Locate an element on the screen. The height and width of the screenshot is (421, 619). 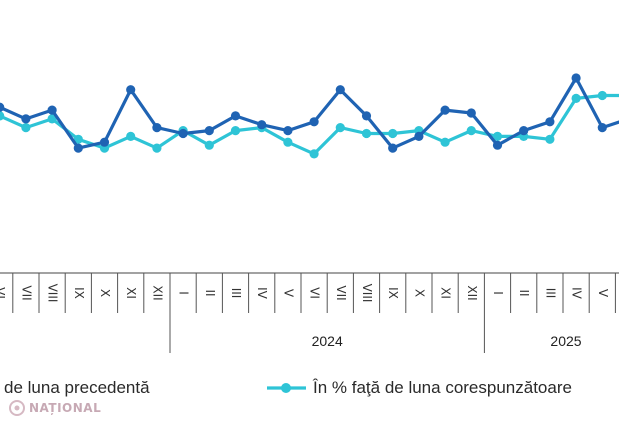
watermark-icon is located at coordinates (17, 408).